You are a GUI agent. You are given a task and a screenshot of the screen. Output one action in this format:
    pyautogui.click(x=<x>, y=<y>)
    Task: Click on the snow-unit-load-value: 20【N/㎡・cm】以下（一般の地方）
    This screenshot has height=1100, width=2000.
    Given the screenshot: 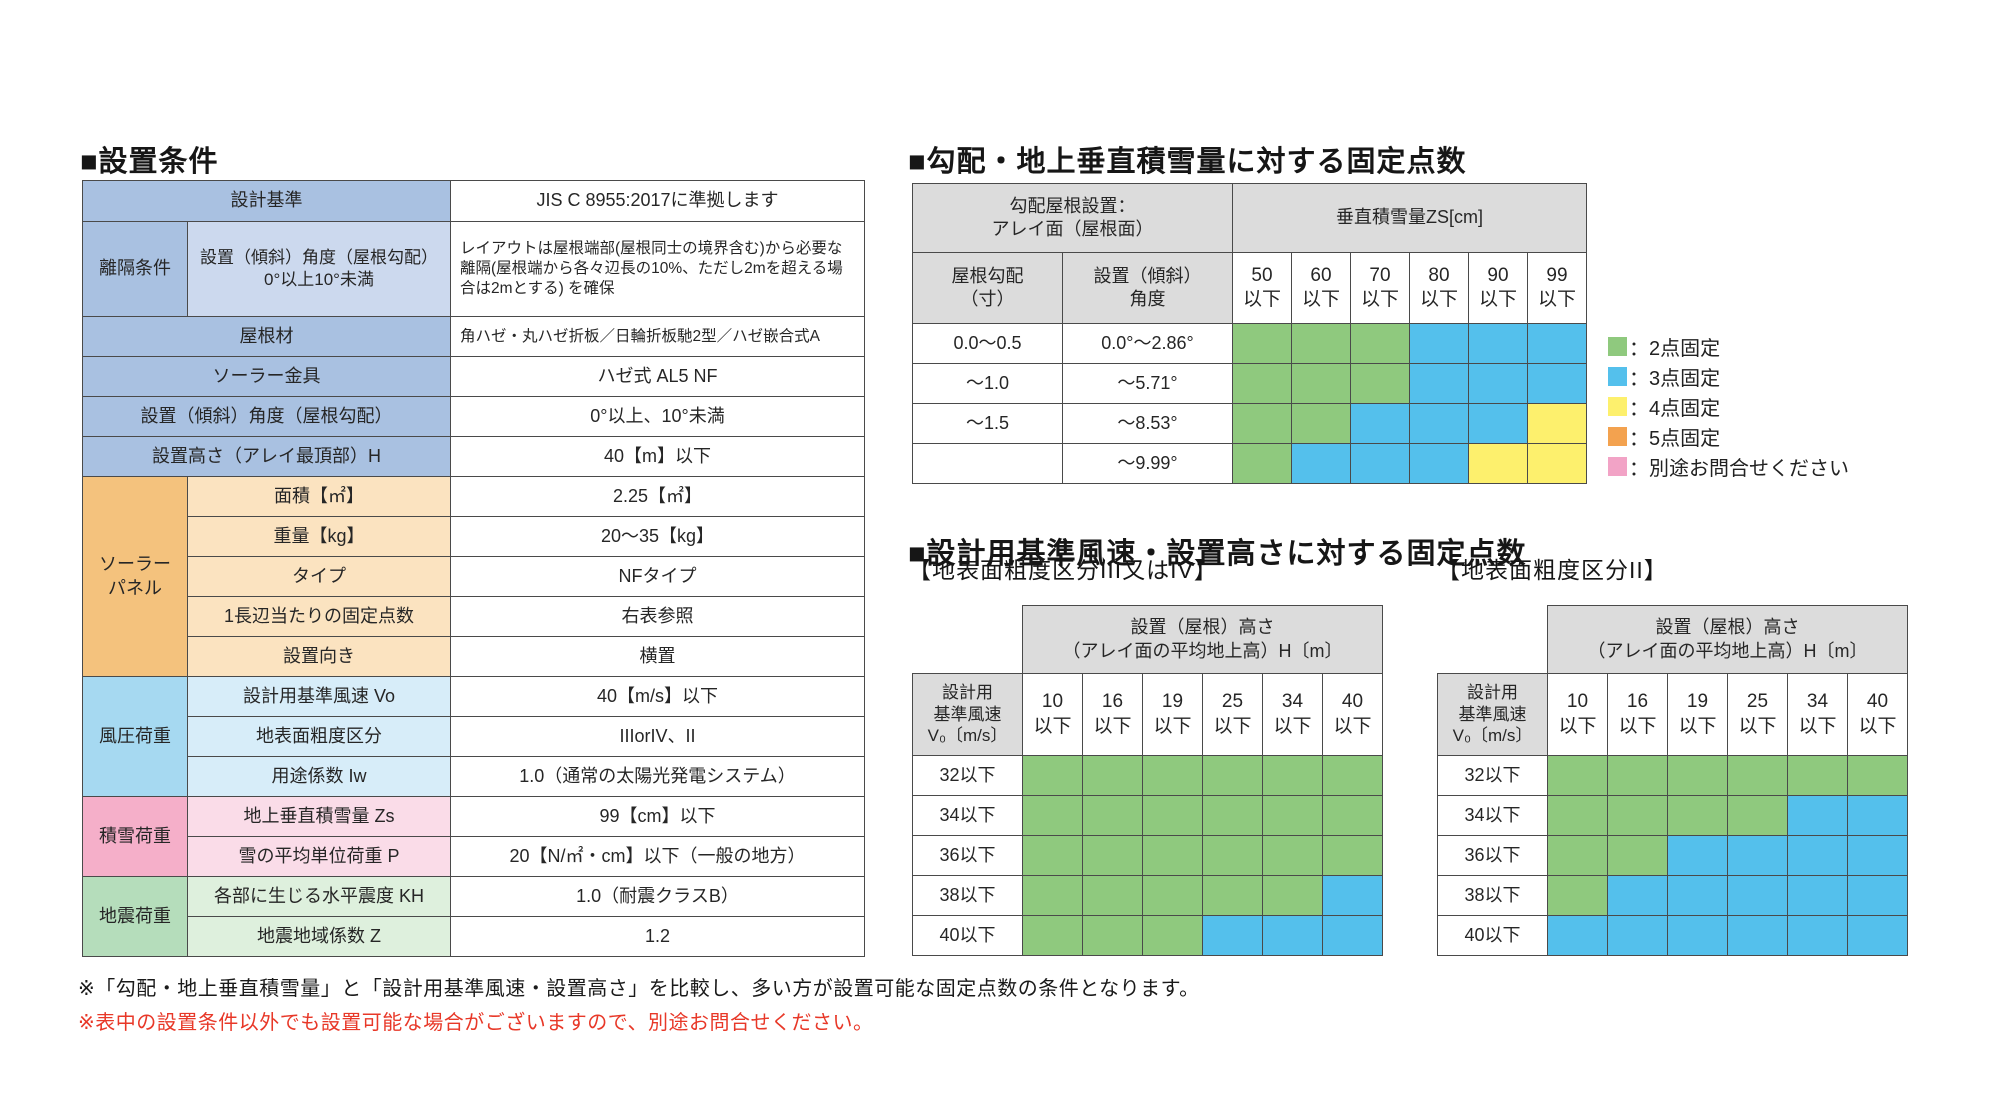 What is the action you would take?
    pyautogui.click(x=657, y=856)
    